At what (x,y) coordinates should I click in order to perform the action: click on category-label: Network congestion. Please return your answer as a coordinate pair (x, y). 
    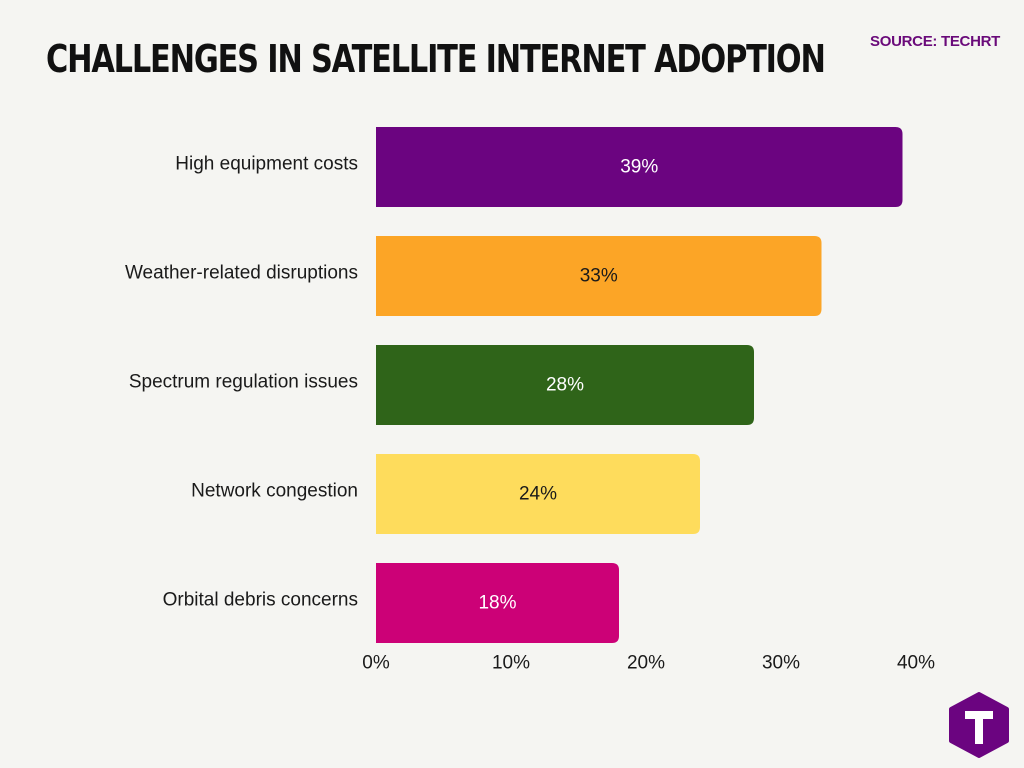
    Looking at the image, I should click on (274, 491).